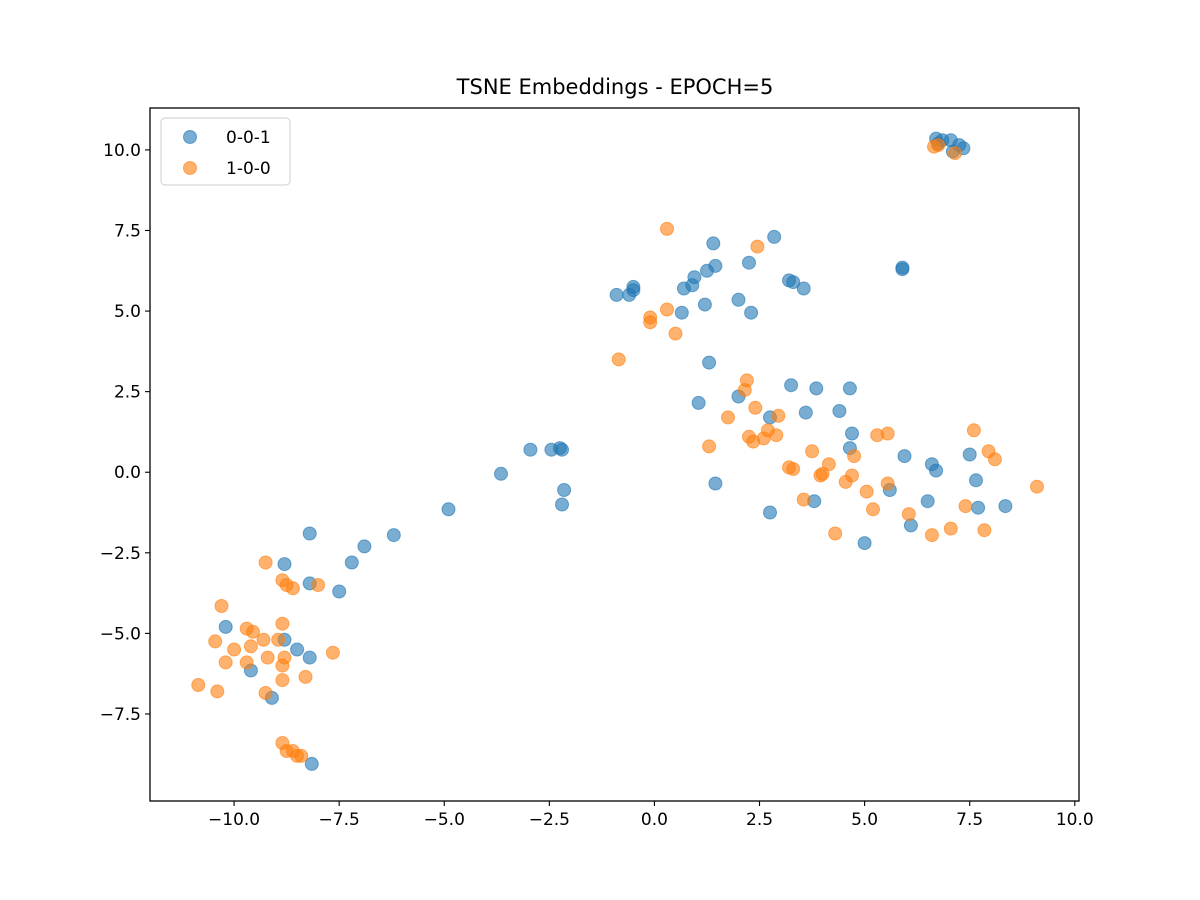 The height and width of the screenshot is (900, 1200). What do you see at coordinates (122, 151) in the screenshot?
I see `y-tick-label: 10.0` at bounding box center [122, 151].